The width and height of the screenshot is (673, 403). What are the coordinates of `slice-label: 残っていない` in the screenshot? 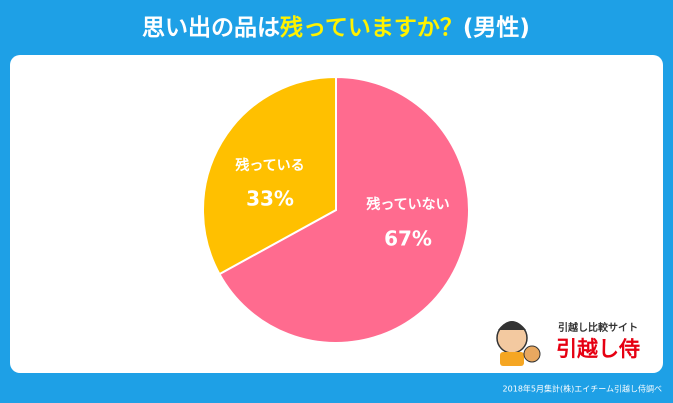 It's located at (407, 204).